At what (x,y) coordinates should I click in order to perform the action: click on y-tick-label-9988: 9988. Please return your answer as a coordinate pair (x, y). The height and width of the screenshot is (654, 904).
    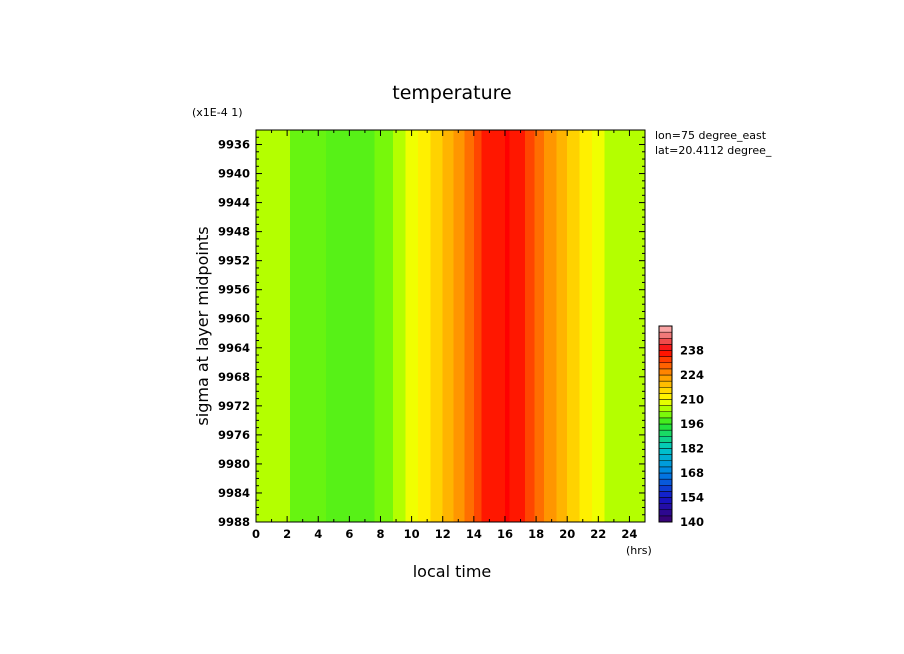
    Looking at the image, I should click on (234, 522).